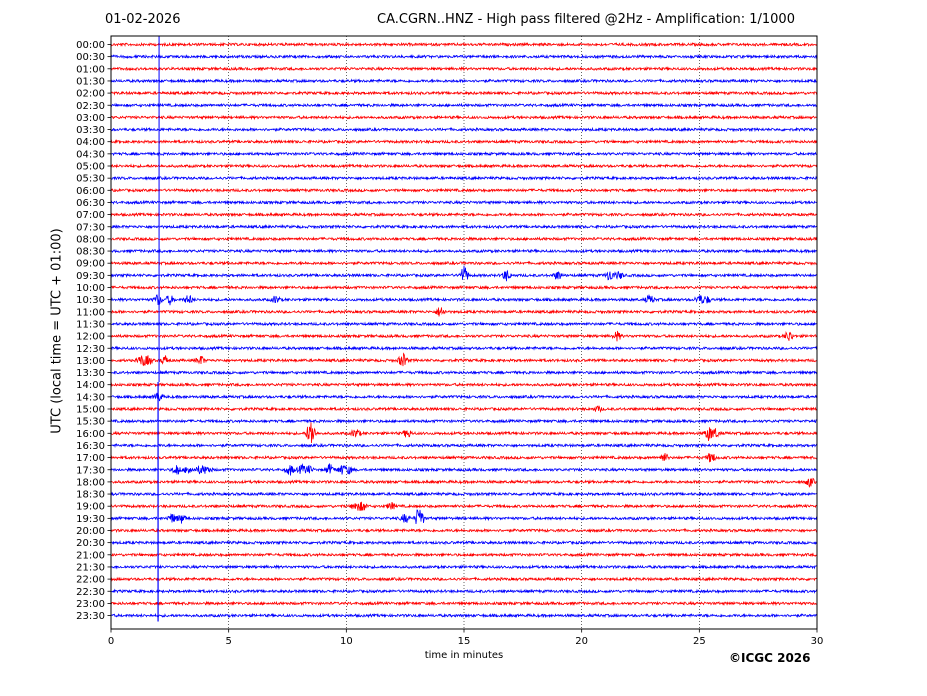 The height and width of the screenshot is (696, 927). Describe the element at coordinates (699, 641) in the screenshot. I see `x-tick-label: 25` at that location.